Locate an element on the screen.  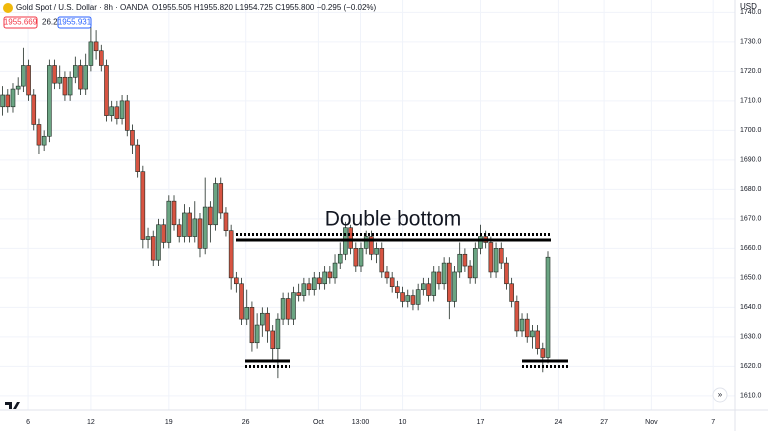
y-tick-label: 1680.0 is located at coordinates (751, 189).